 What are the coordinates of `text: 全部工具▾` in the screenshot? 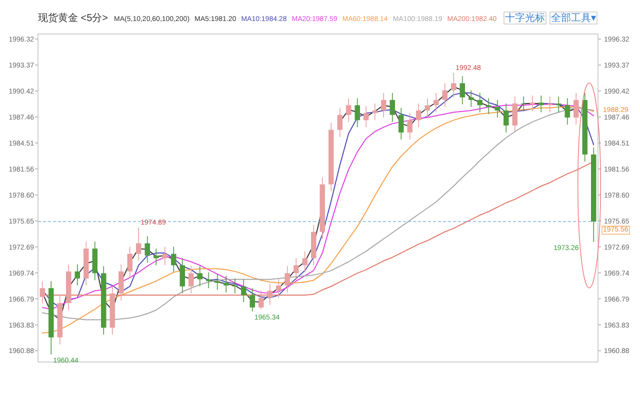 It's located at (573, 18).